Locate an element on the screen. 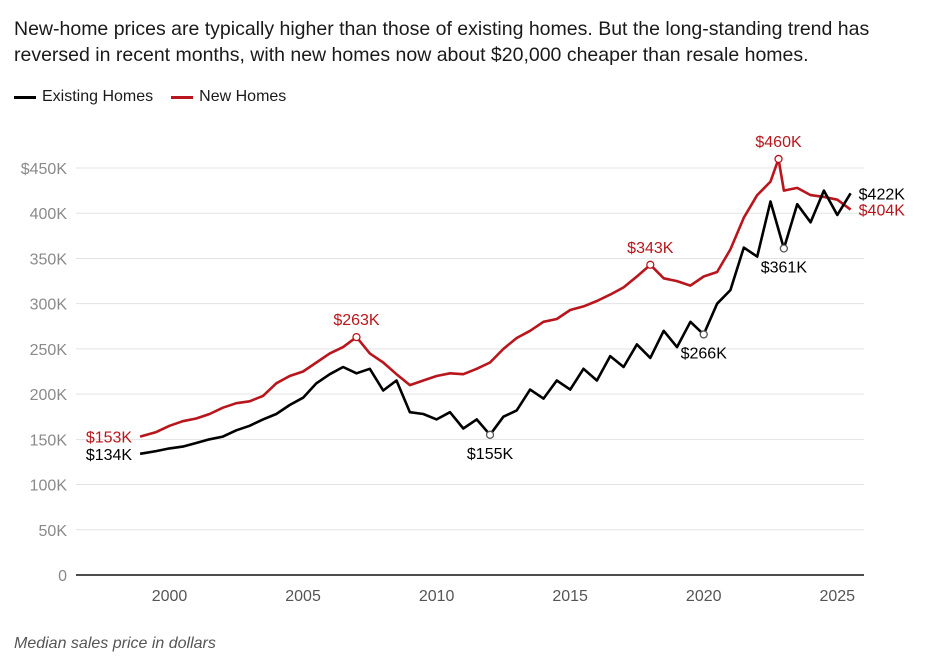 The height and width of the screenshot is (659, 925). legend-label-new: New Homes is located at coordinates (243, 96).